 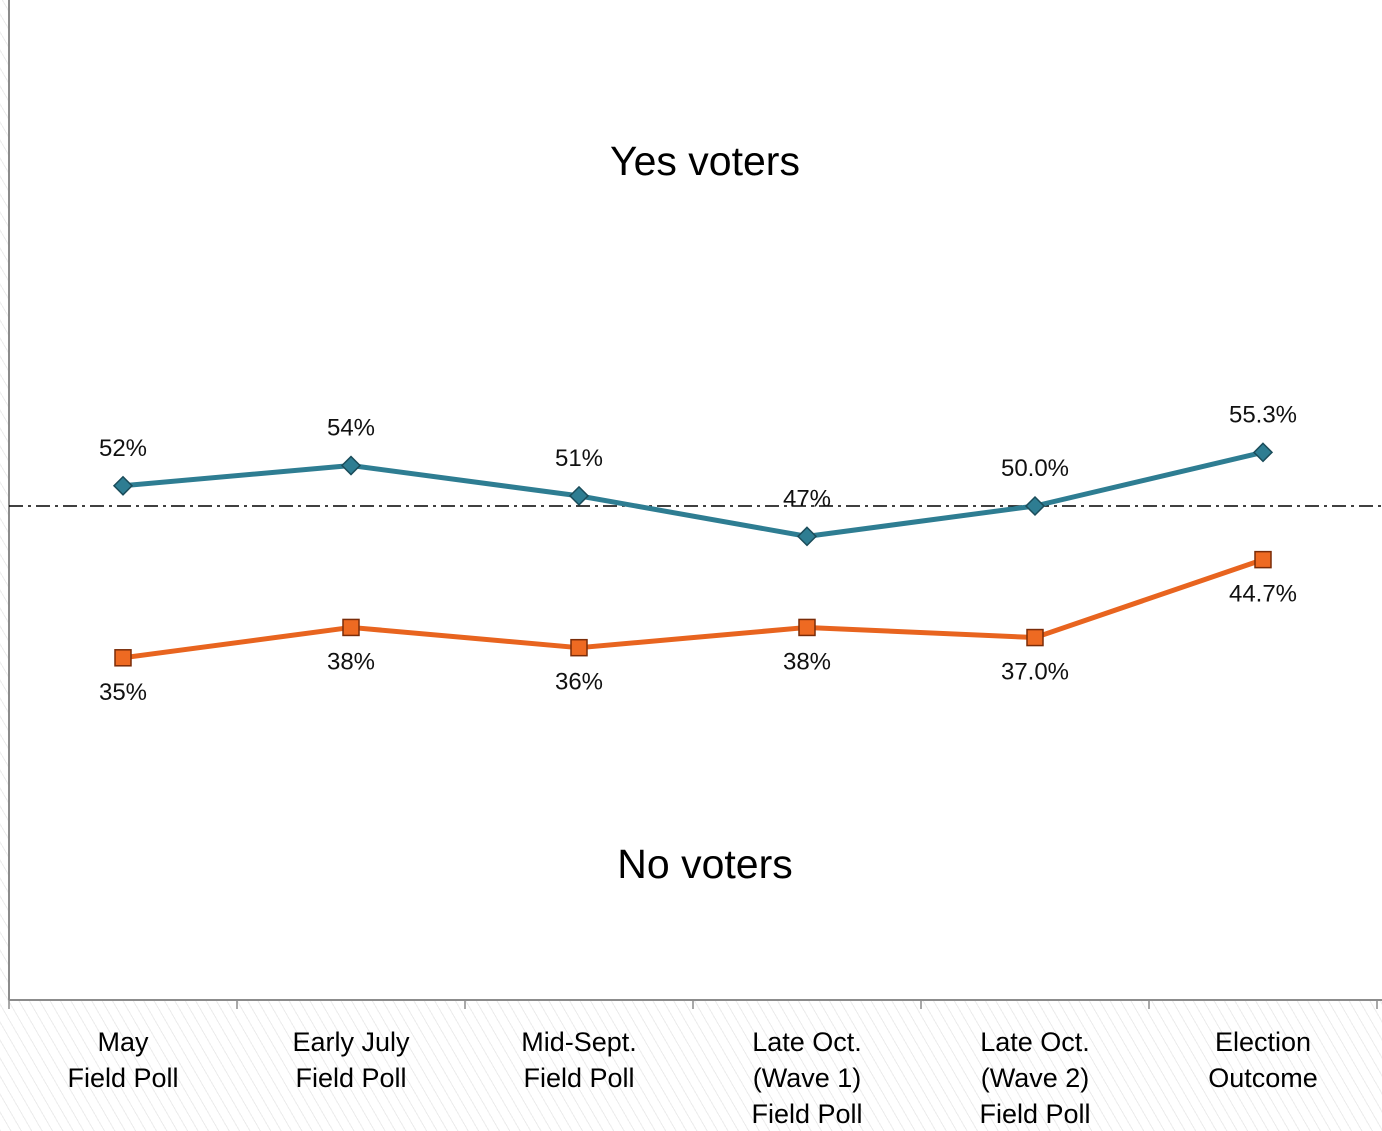 I want to click on series-yes-data-label: 55.3%, so click(x=1263, y=414).